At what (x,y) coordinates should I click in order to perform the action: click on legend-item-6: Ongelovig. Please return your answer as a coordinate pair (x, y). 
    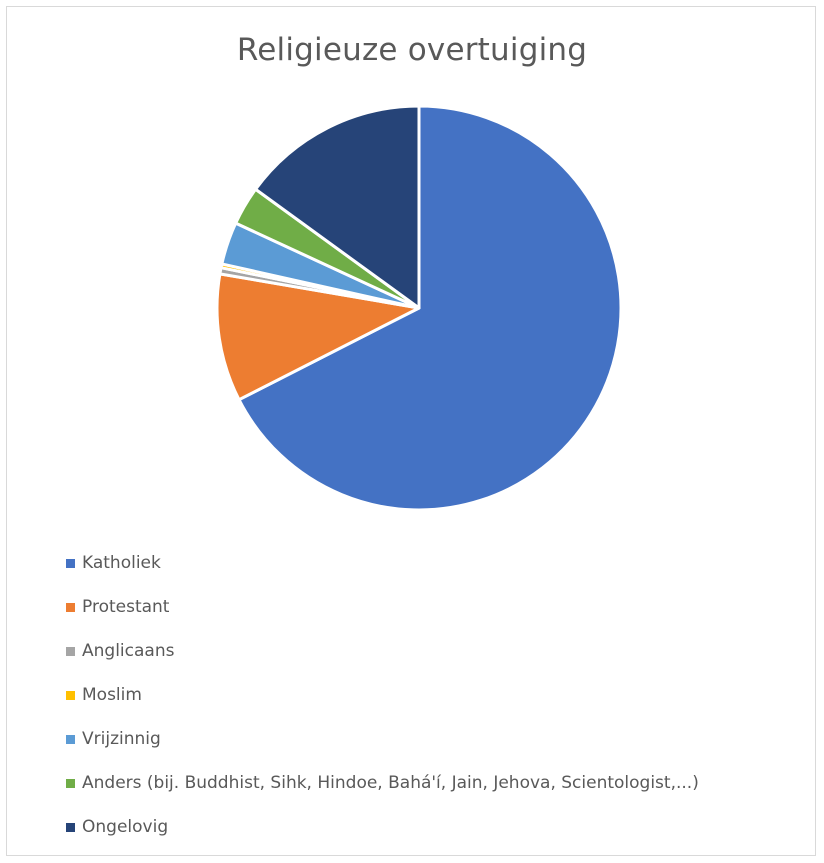
    Looking at the image, I should click on (382, 827).